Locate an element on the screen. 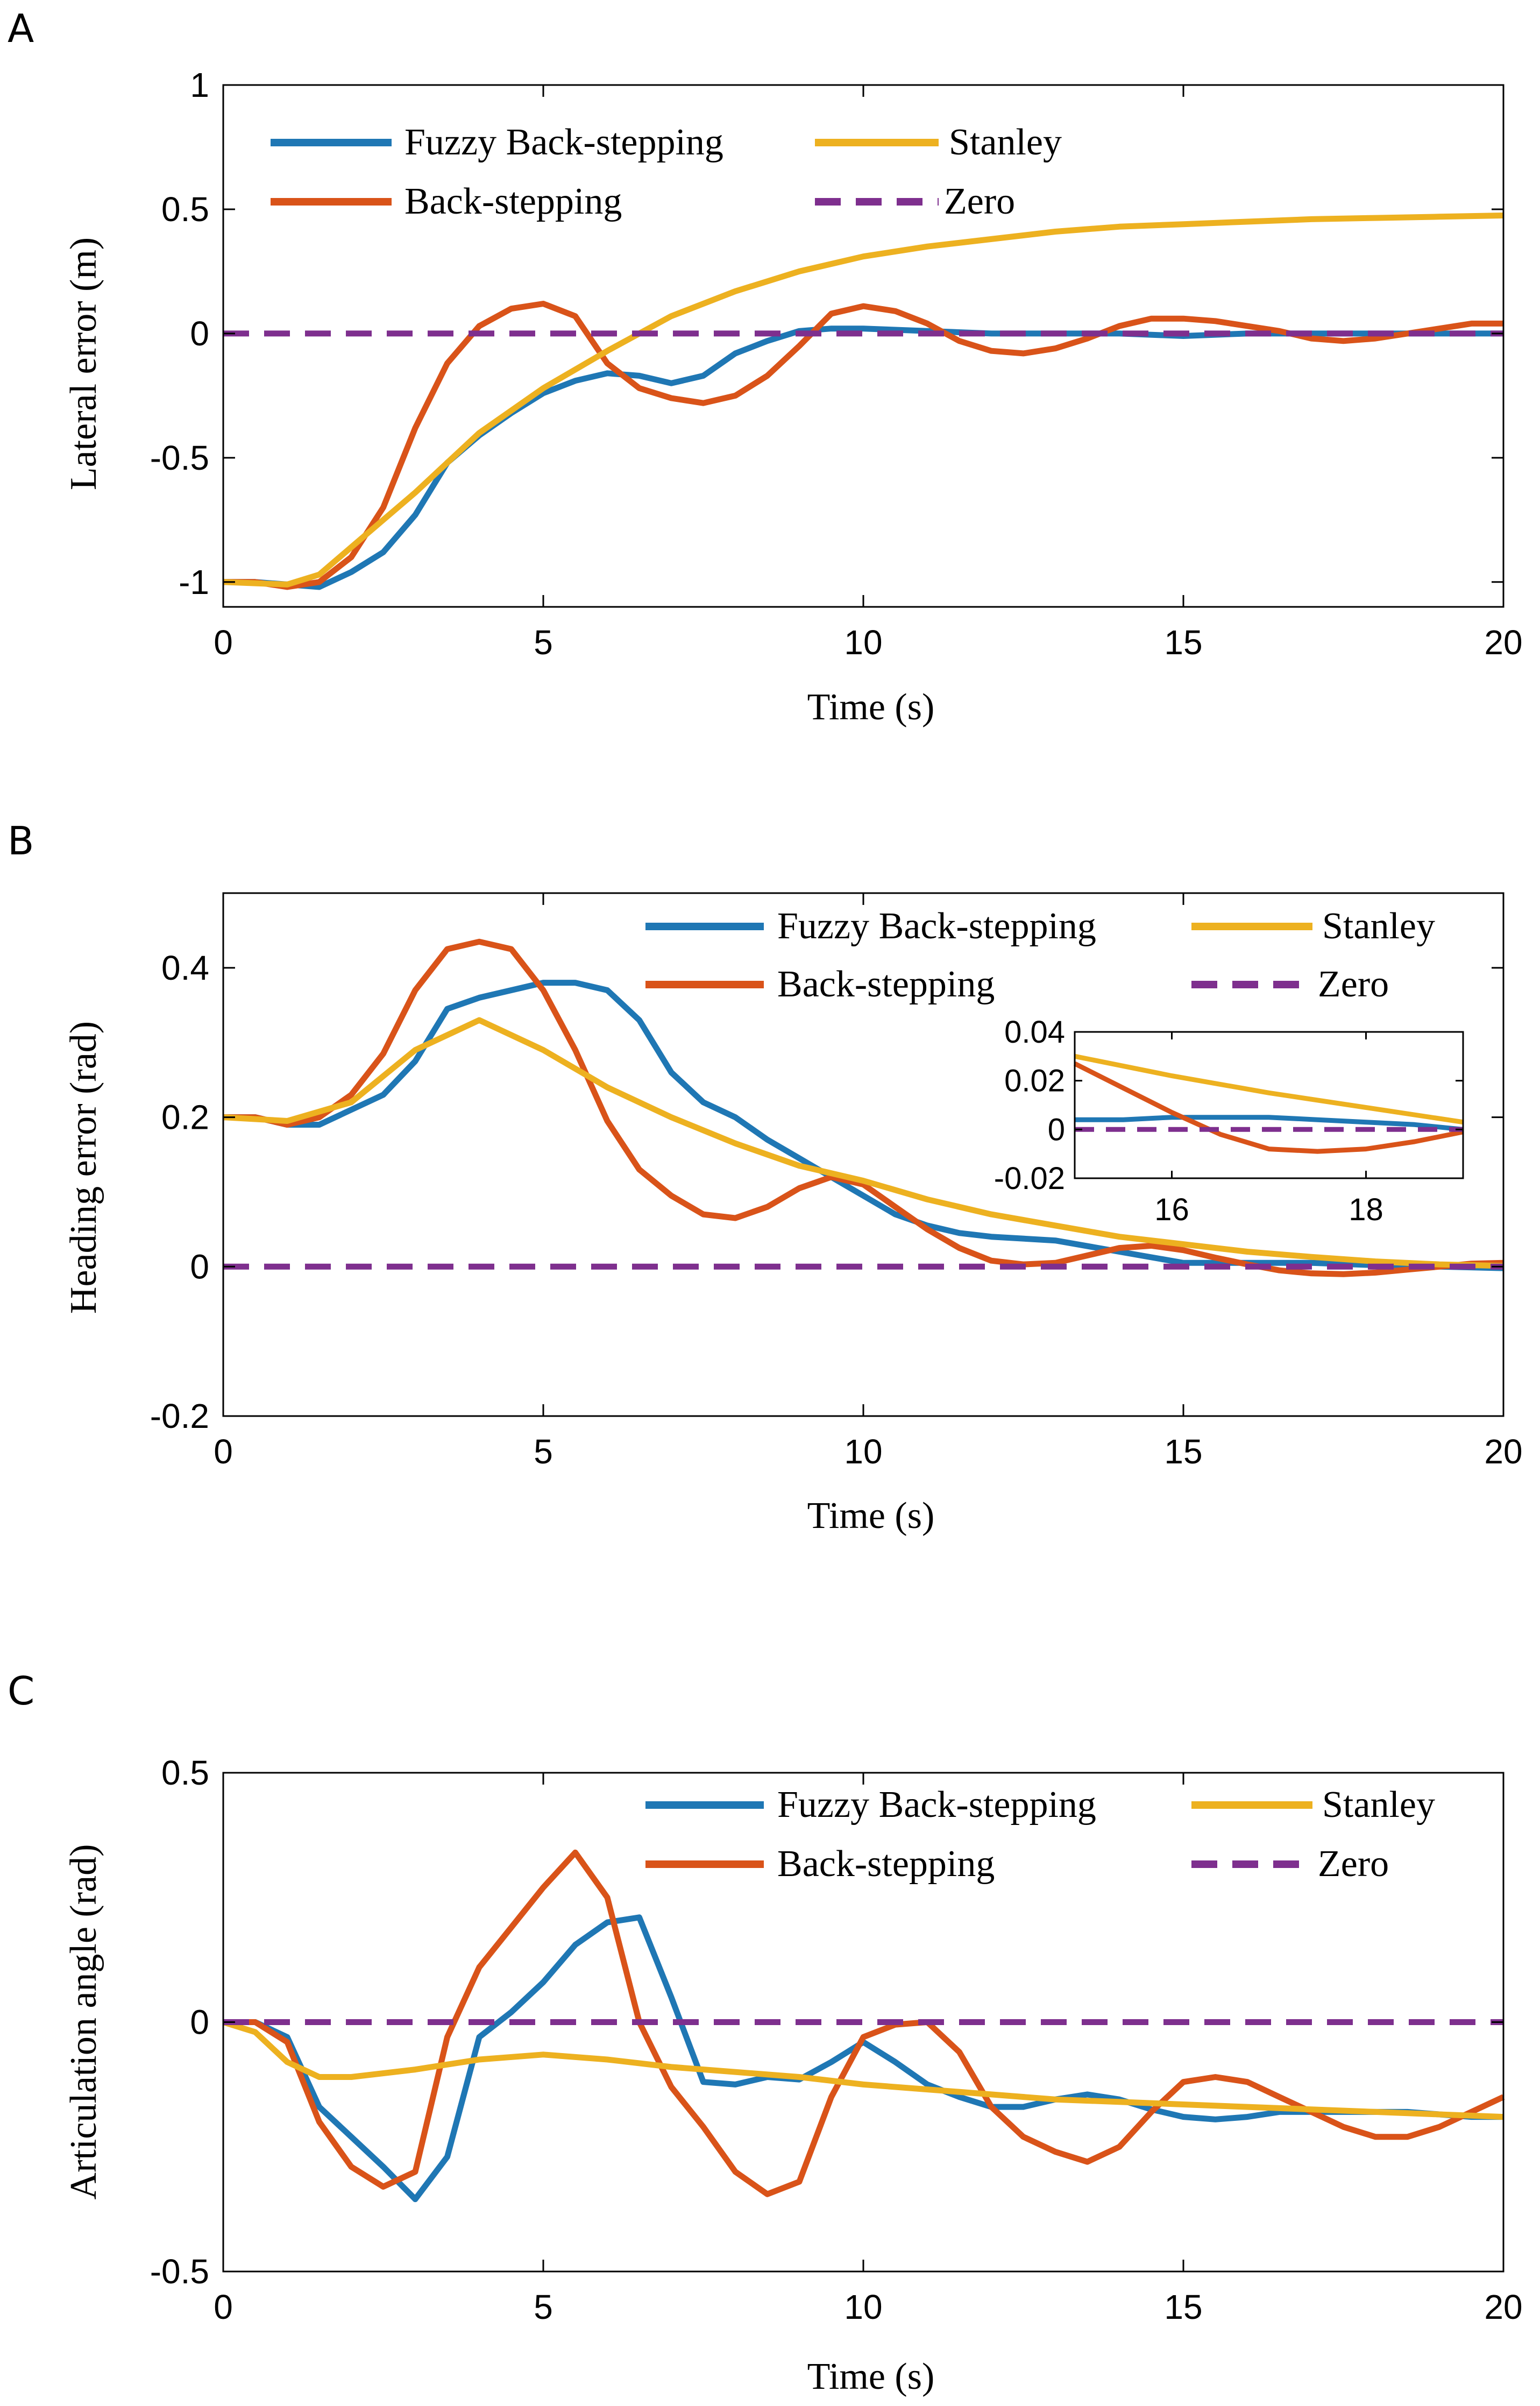 The image size is (1540, 2406). panel-a-xlabel: Time (s) is located at coordinates (871, 707).